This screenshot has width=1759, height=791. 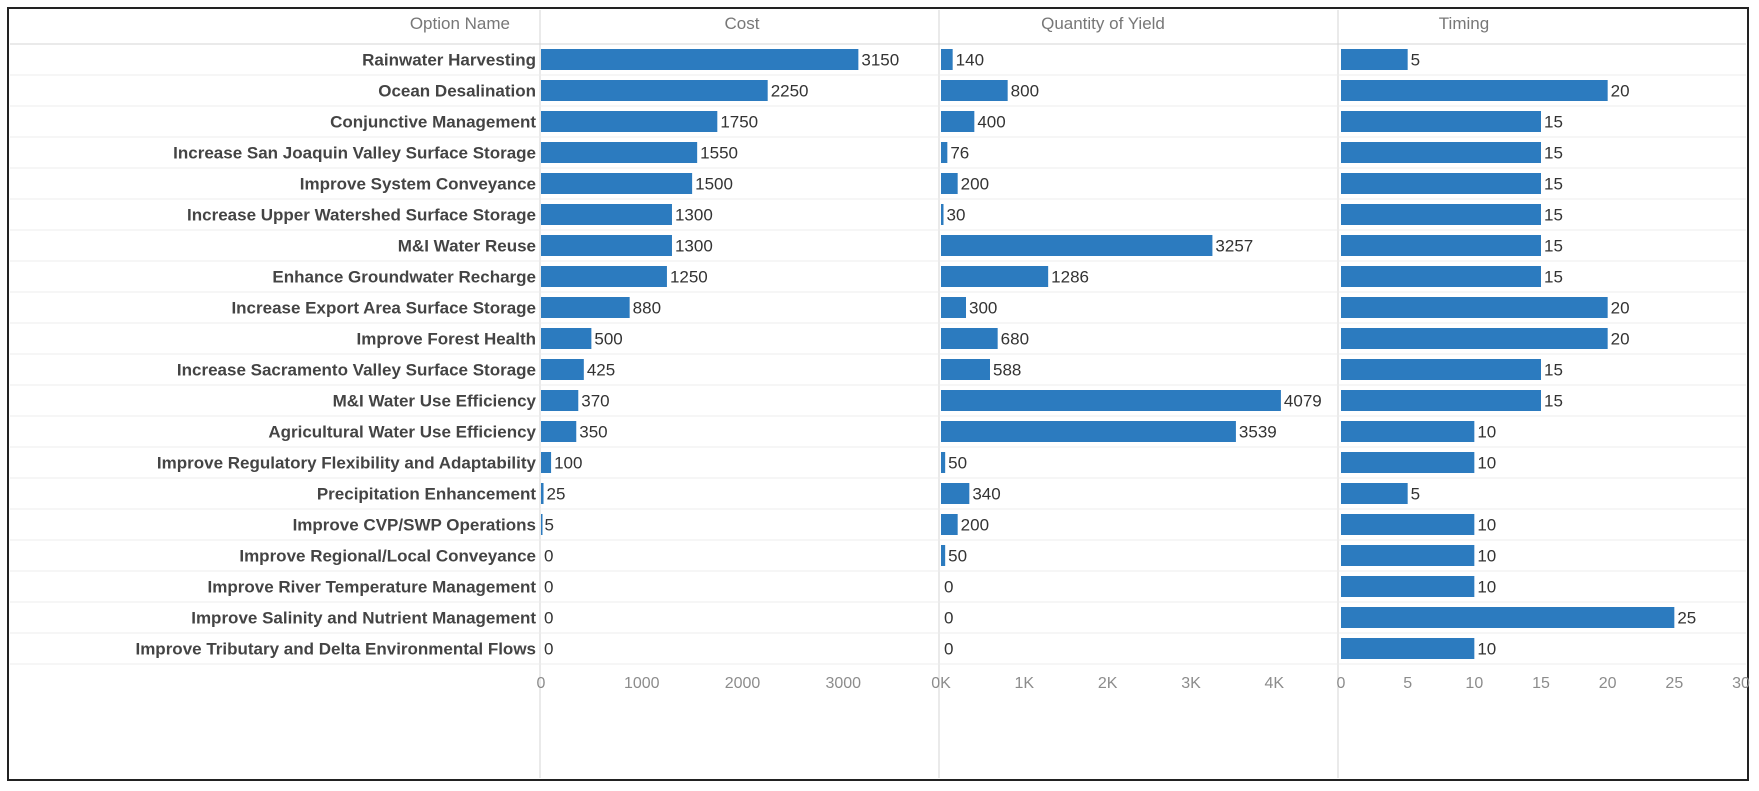 I want to click on data-label: 1250, so click(x=689, y=277).